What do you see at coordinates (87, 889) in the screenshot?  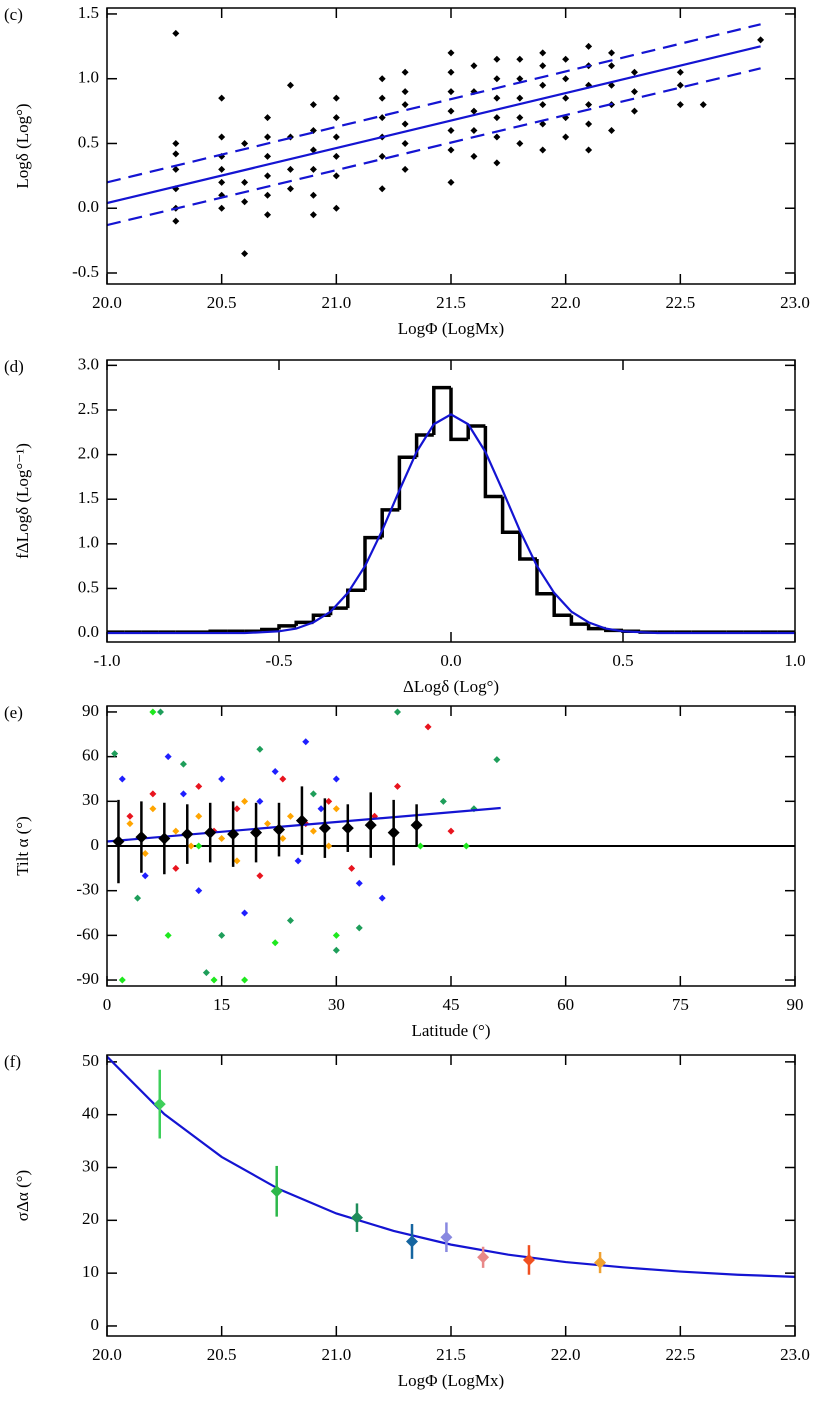 I see `y-tick-label: -30` at bounding box center [87, 889].